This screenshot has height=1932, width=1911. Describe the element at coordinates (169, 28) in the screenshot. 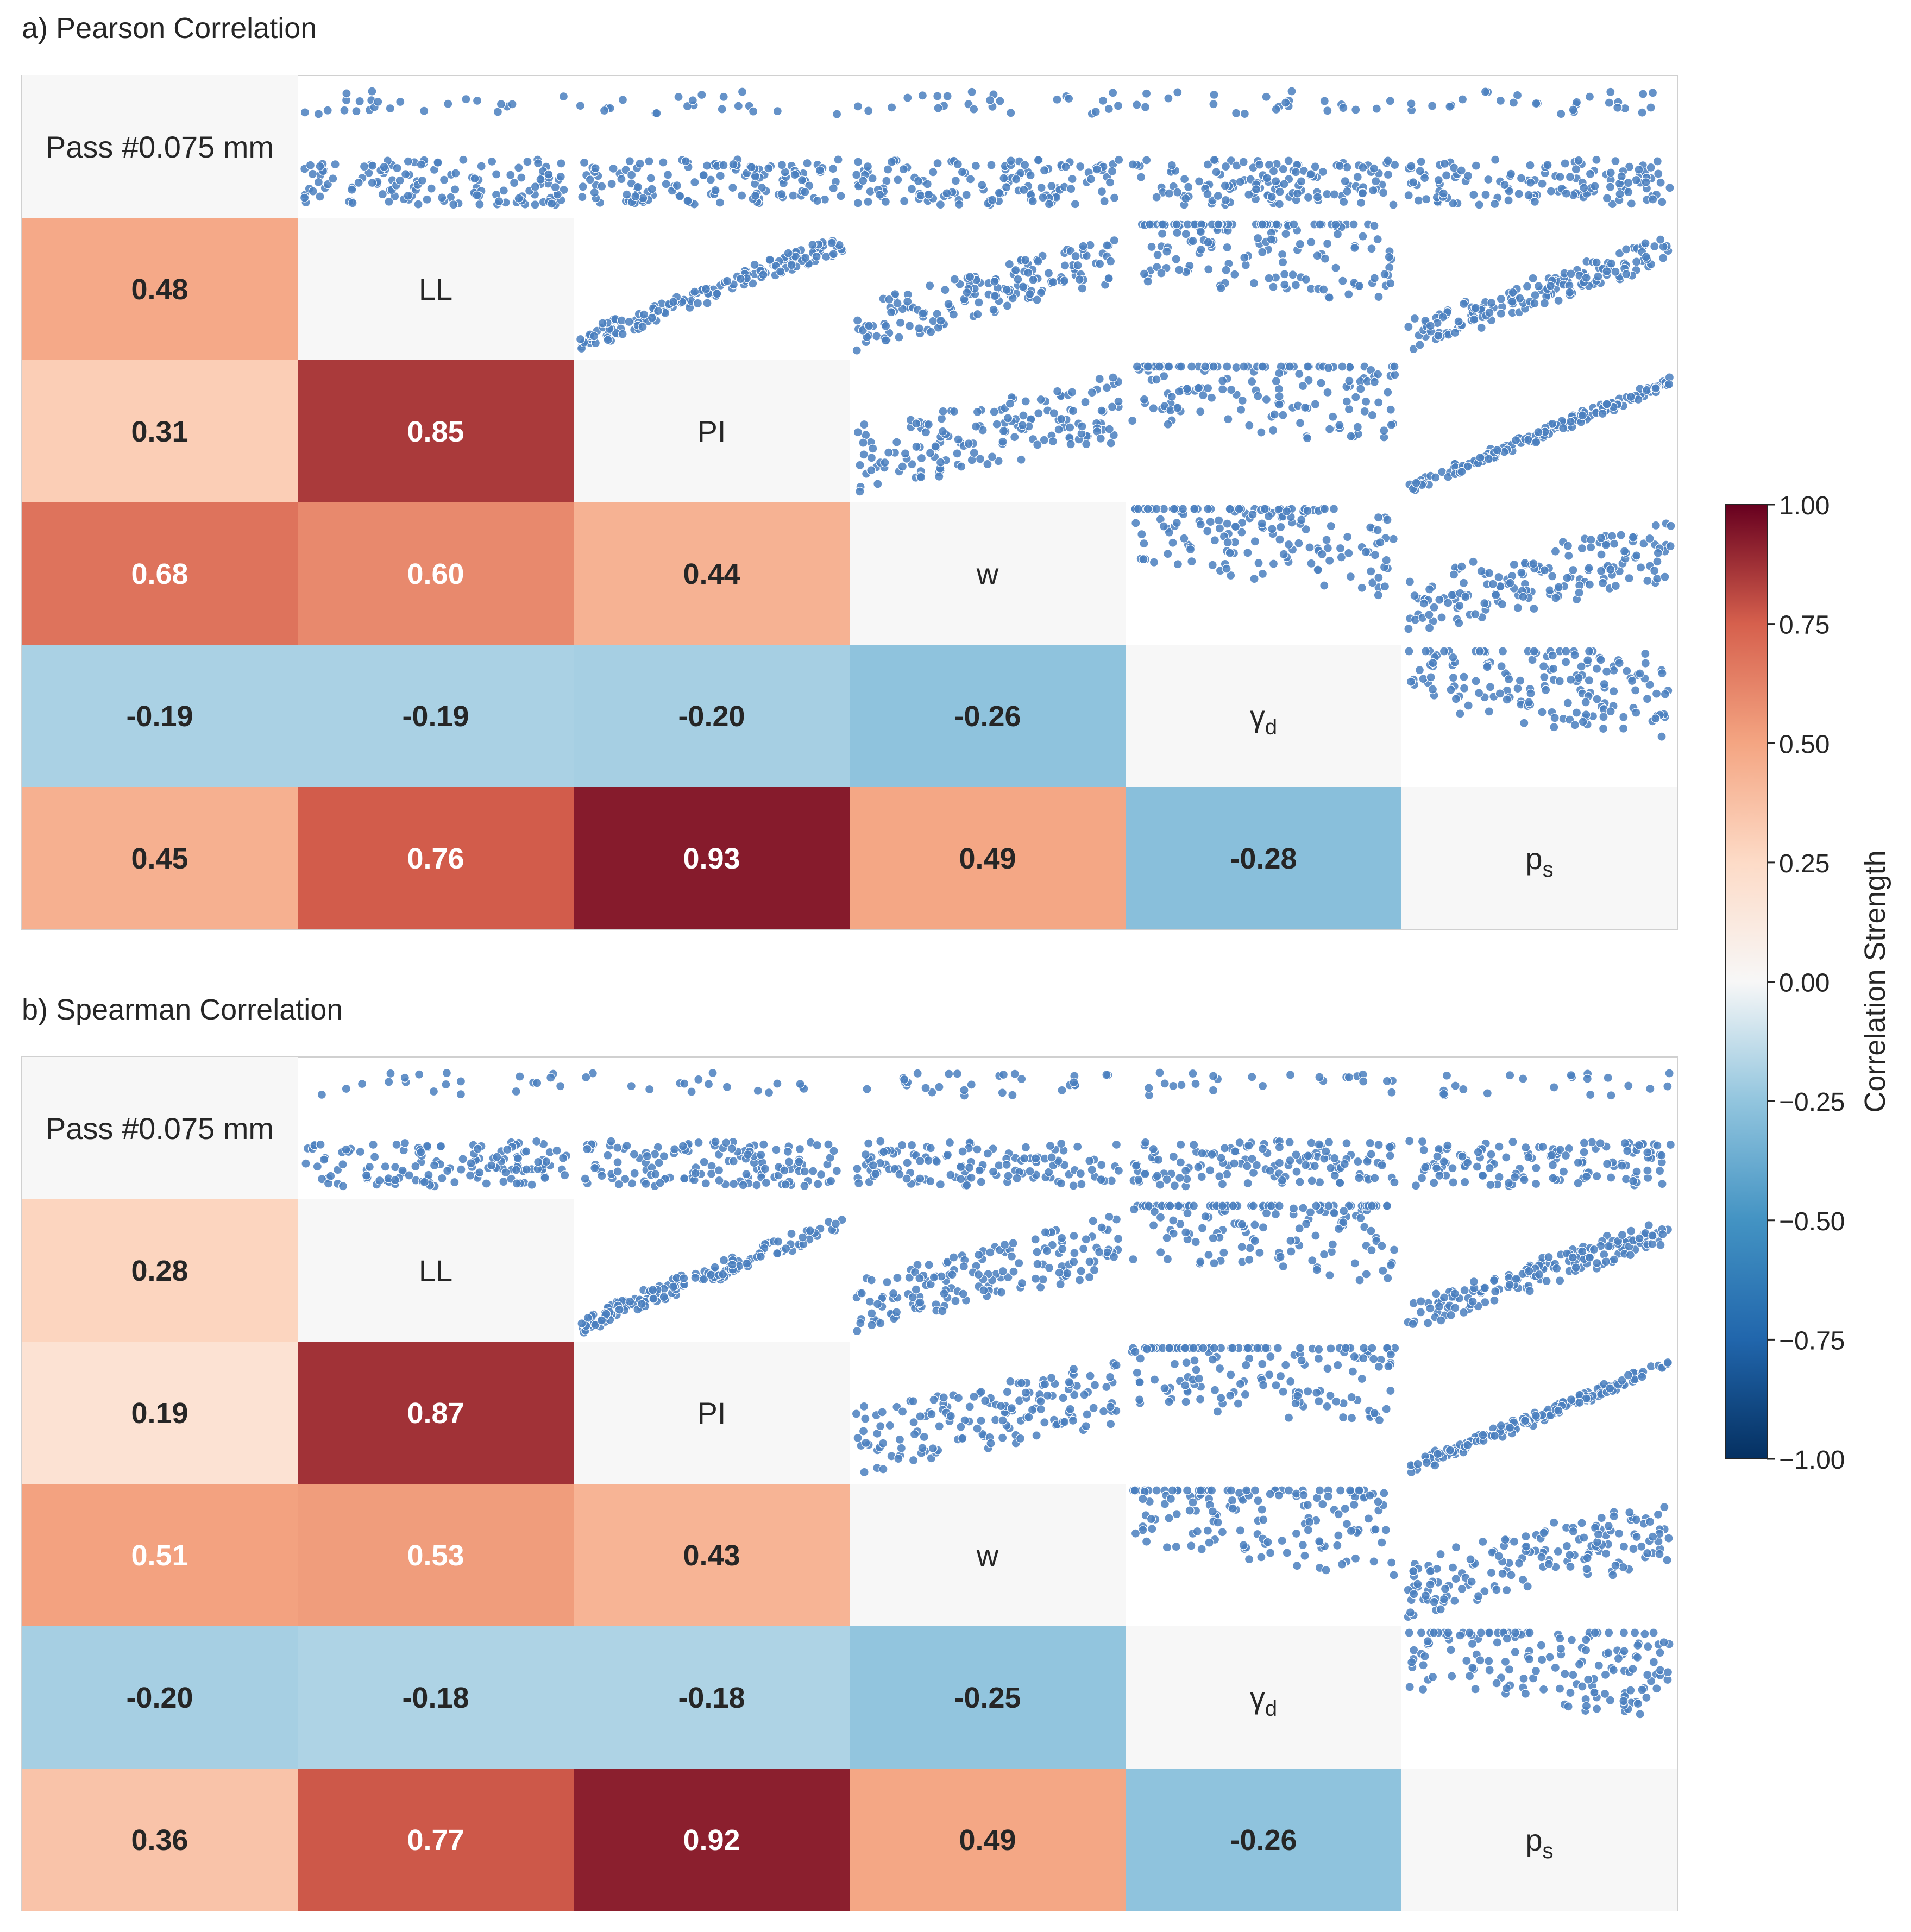

I see `panel-a-title: a) Pearson Correlation` at that location.